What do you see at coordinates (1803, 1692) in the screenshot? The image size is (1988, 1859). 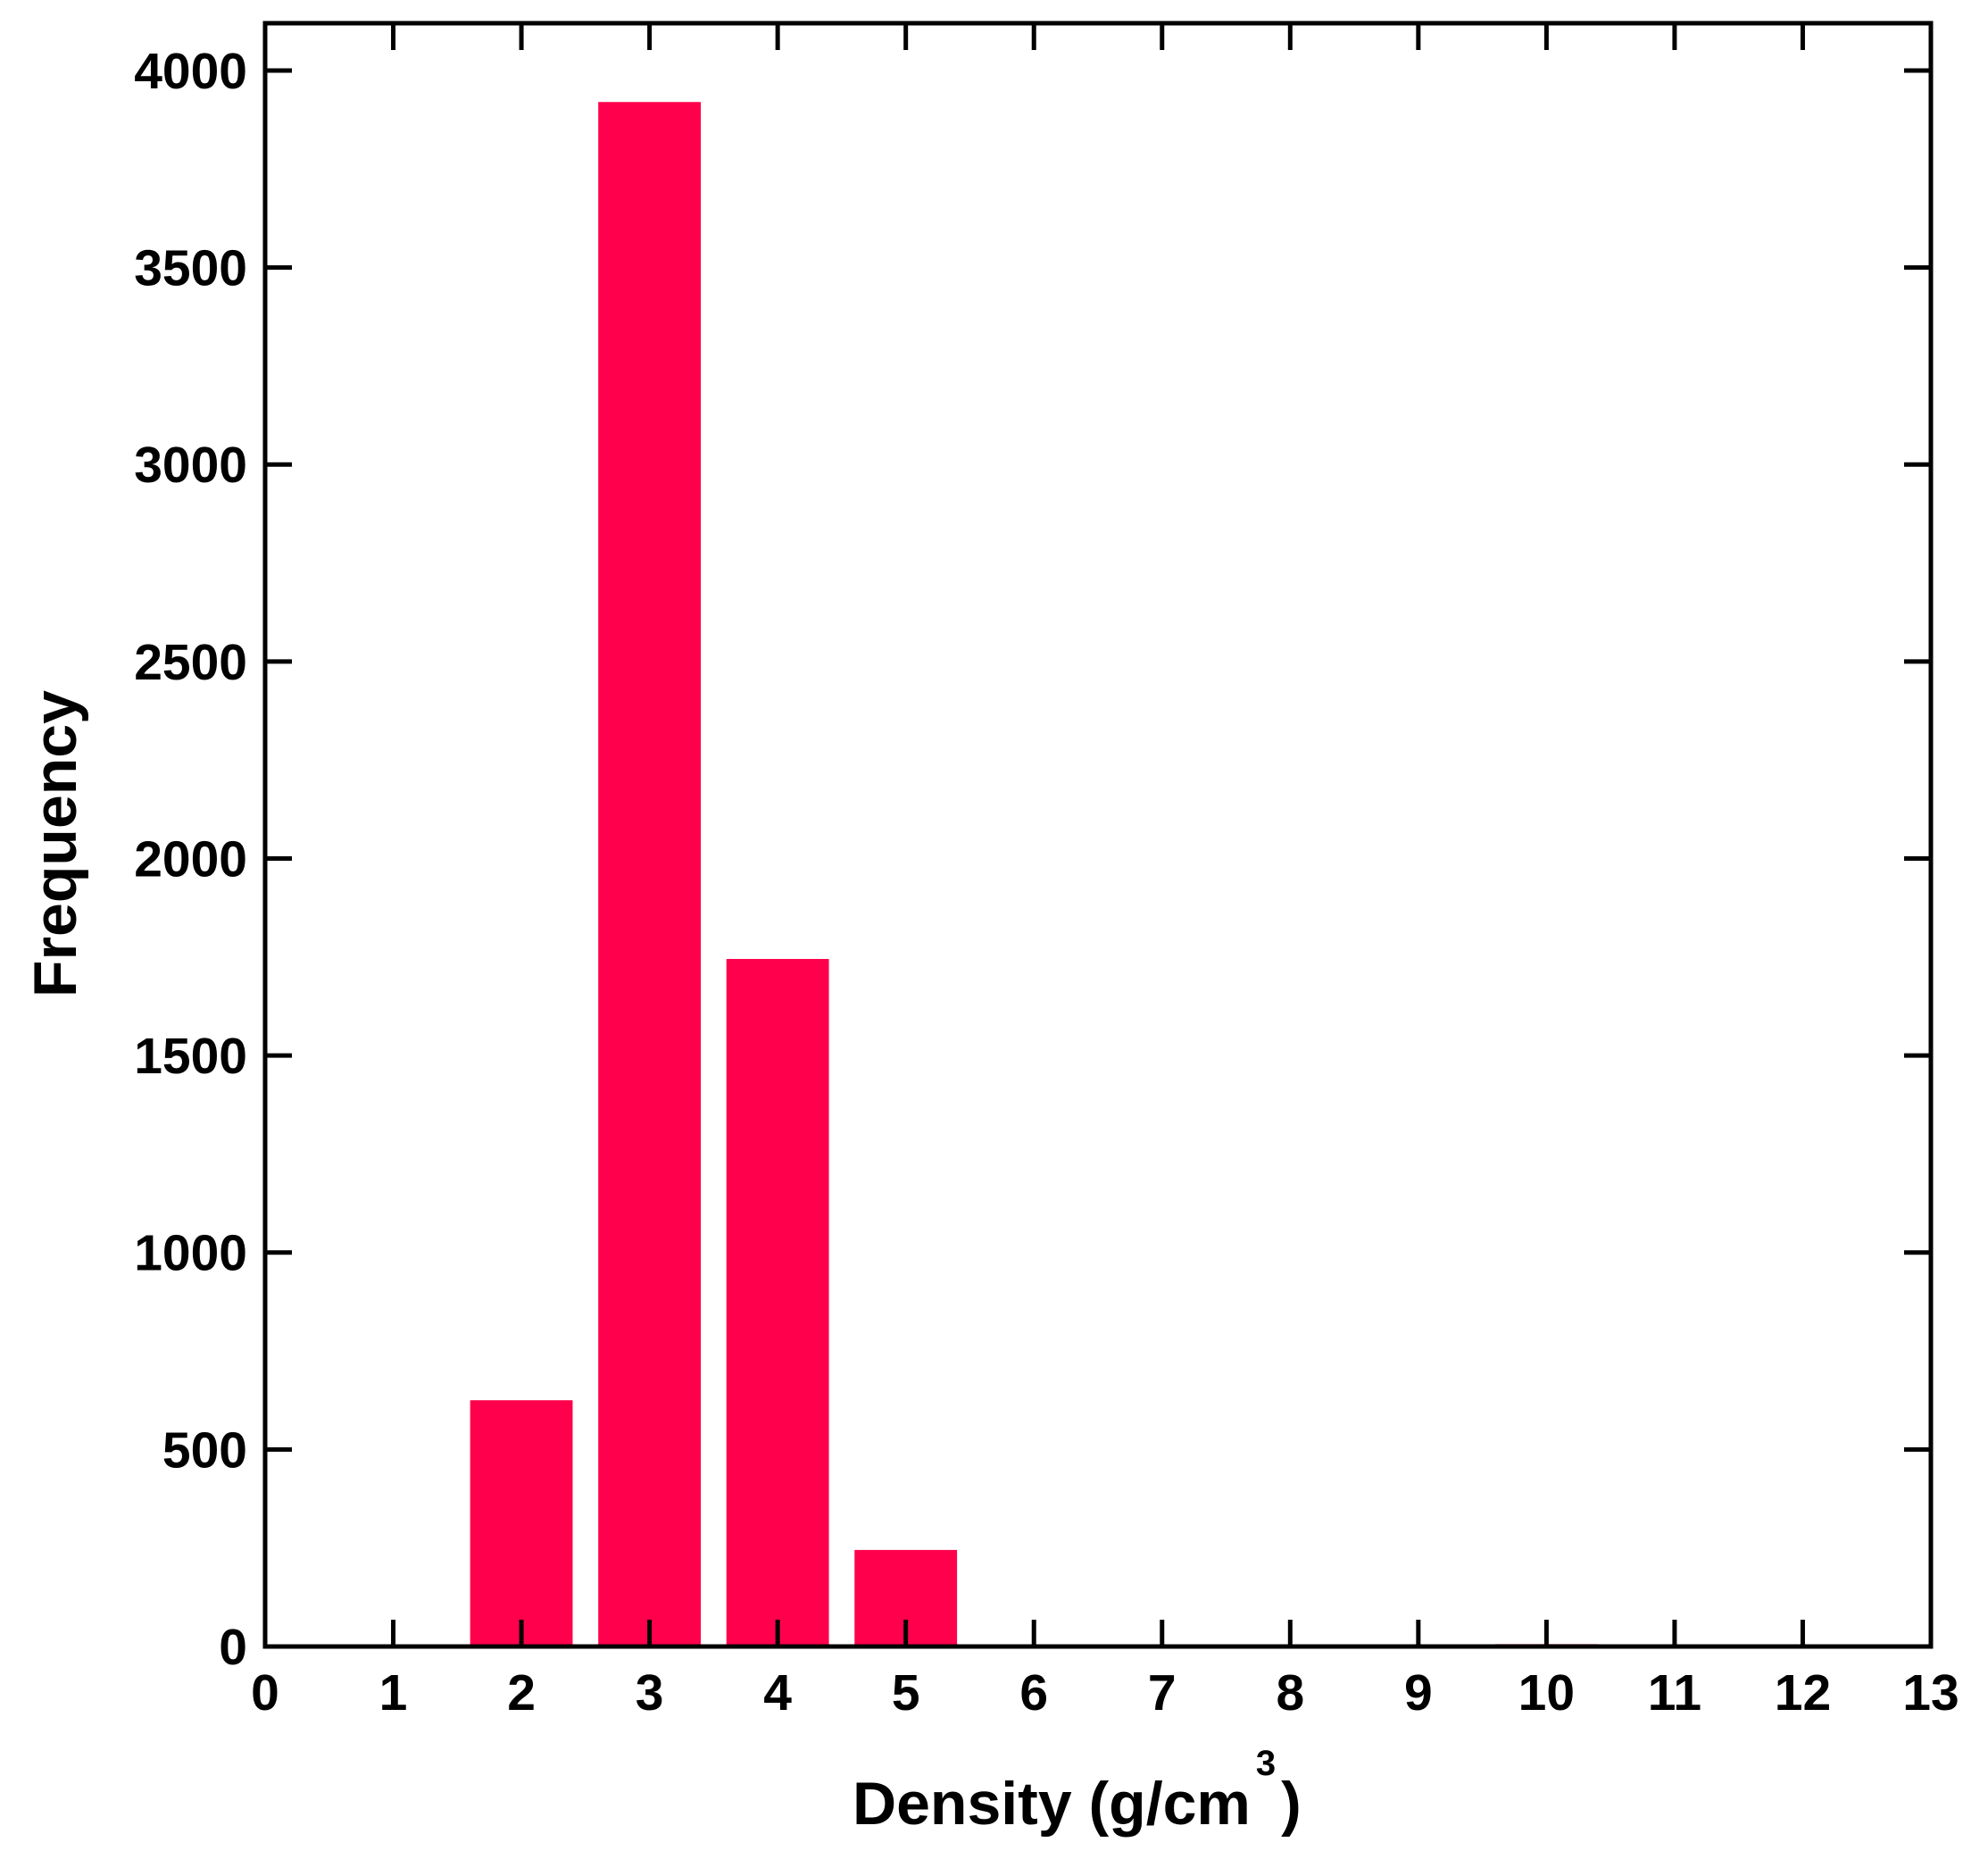 I see `x-tick-label-12: 12` at bounding box center [1803, 1692].